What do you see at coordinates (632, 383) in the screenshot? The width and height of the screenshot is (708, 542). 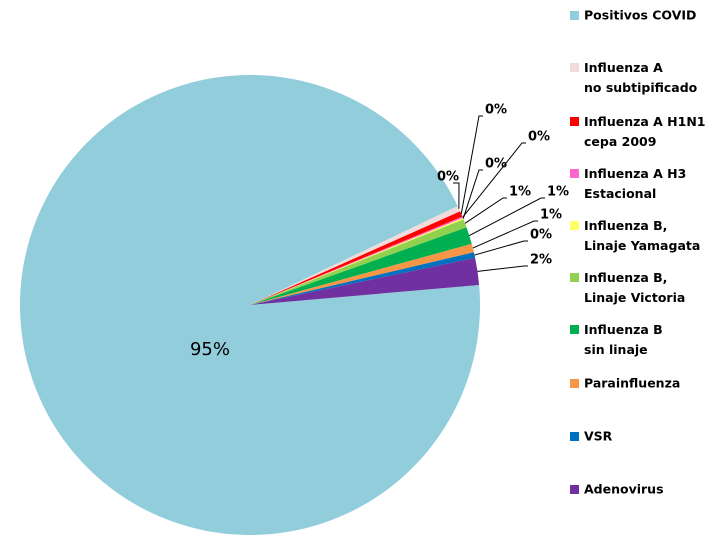 I see `legend-label: Parainfluenza` at bounding box center [632, 383].